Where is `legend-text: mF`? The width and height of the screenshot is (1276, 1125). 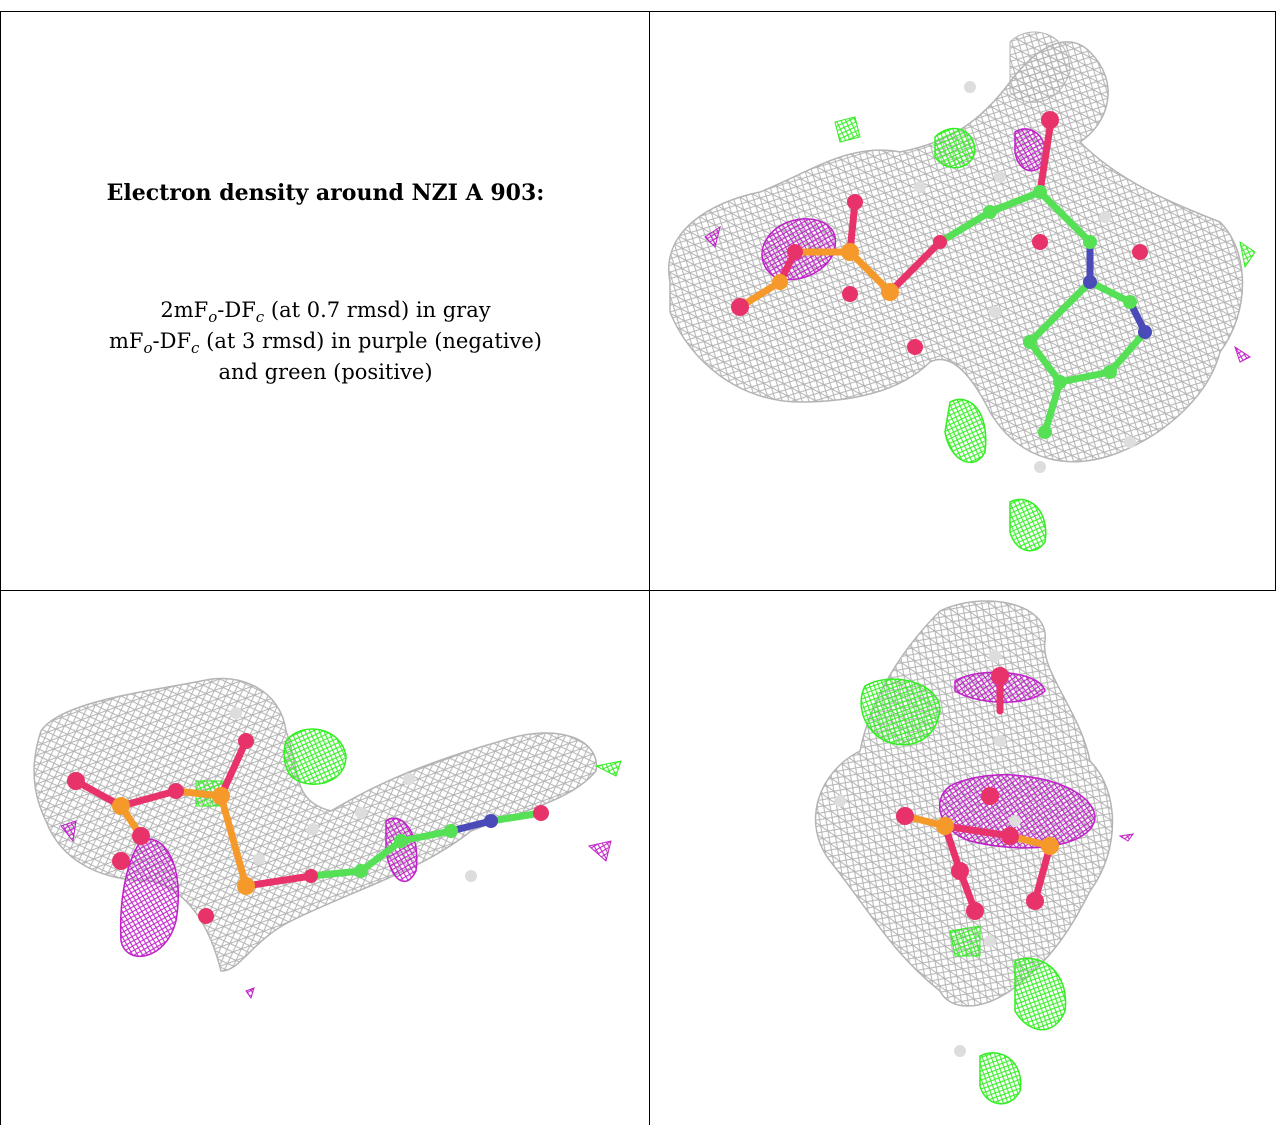 legend-text: mF is located at coordinates (126, 341).